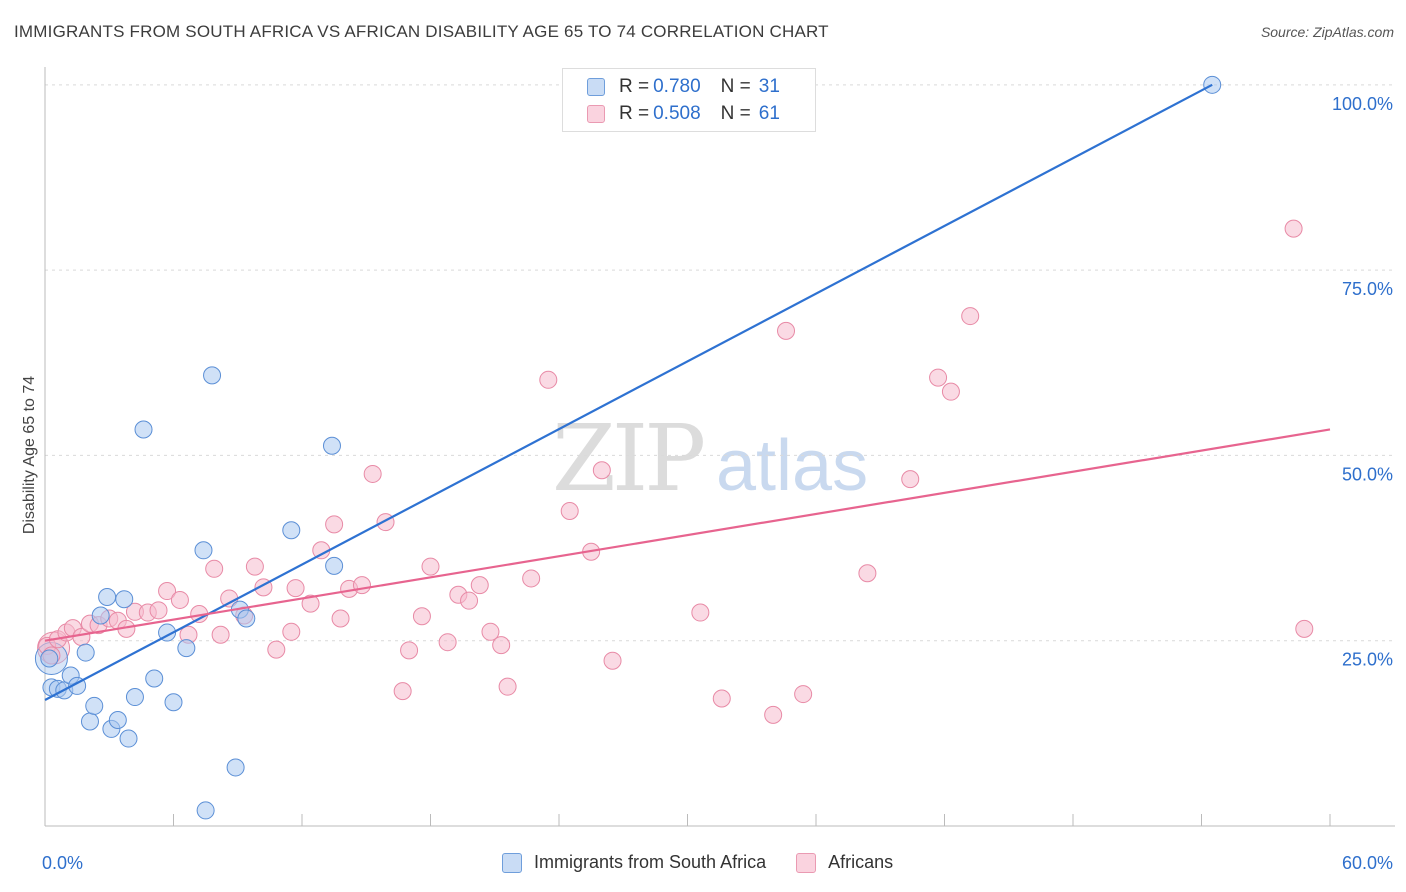  I want to click on y-tick-label: 25.0%, so click(1367, 660).